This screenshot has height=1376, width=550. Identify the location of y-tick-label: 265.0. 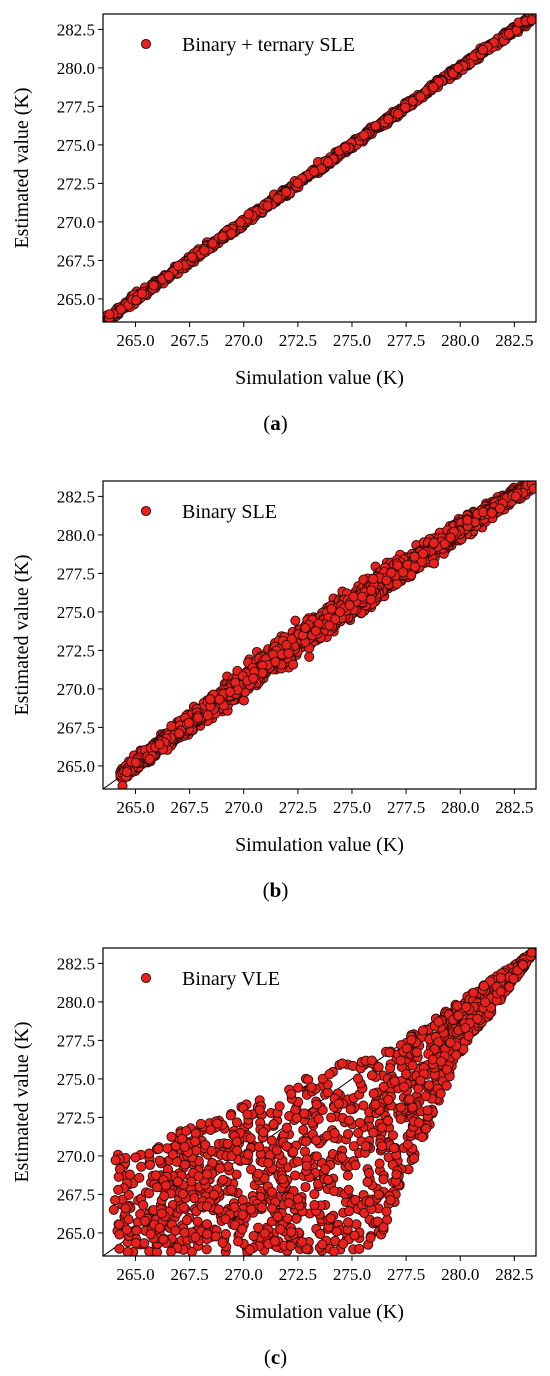
(76, 766).